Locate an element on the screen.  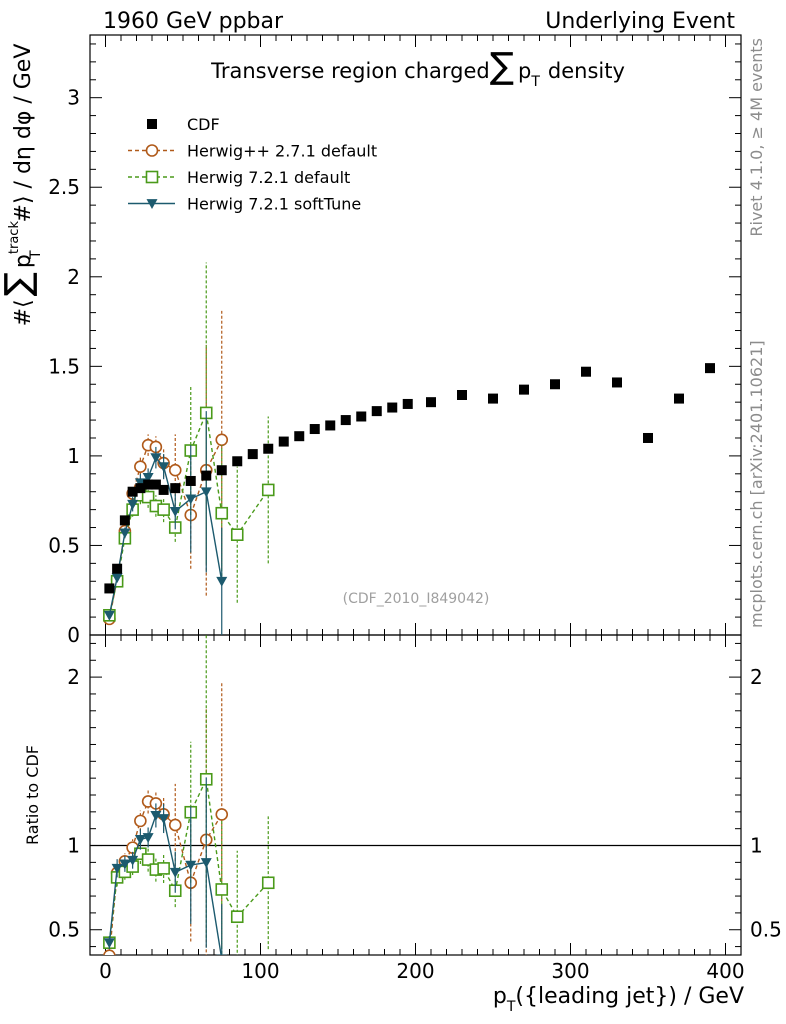
x-axis-label: pT({leading jet}) / GeV is located at coordinates (618, 999).